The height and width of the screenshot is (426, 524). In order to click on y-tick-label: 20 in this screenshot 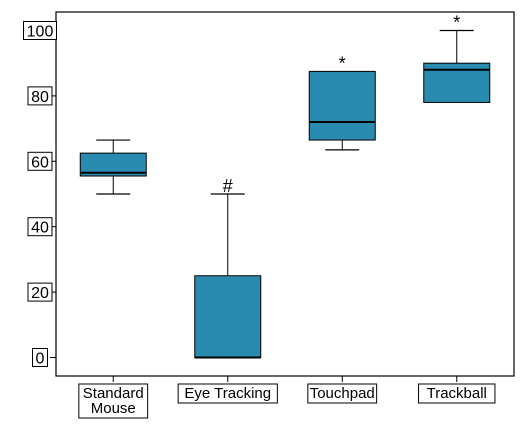, I will do `click(40, 293)`.